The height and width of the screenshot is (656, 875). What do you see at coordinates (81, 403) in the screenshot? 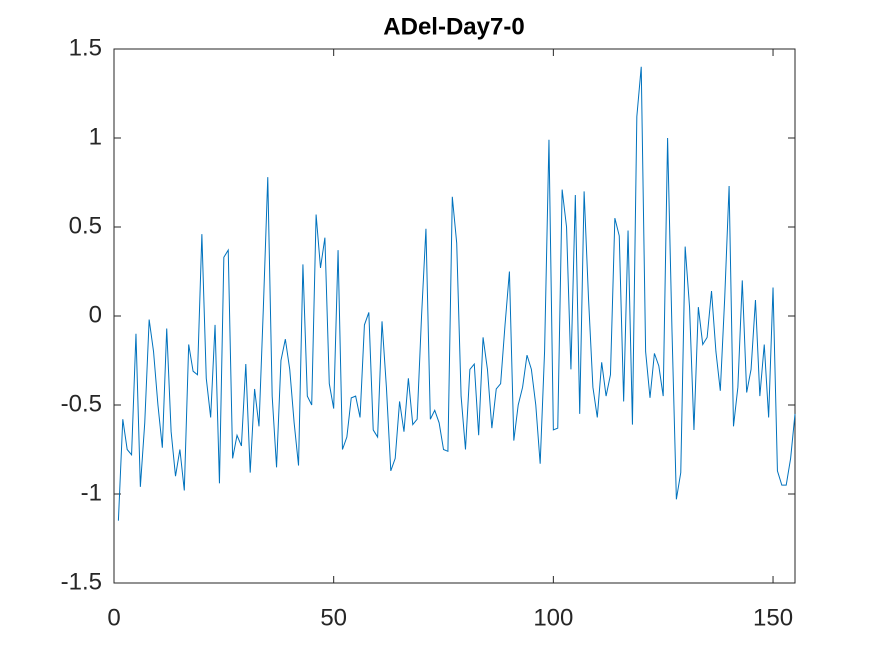
I see `y-tick-label: -0.5` at bounding box center [81, 403].